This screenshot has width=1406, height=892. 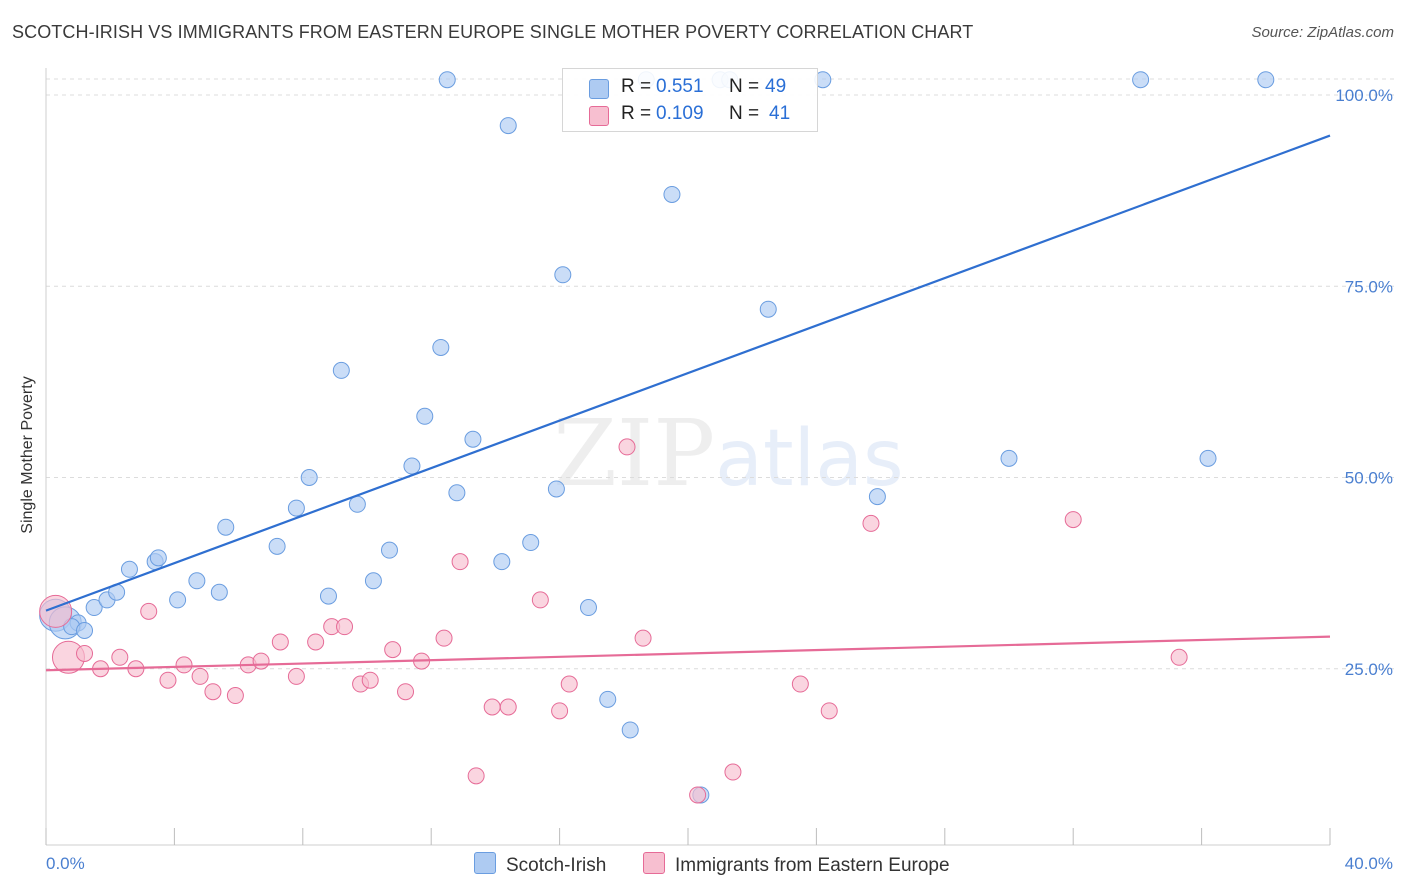 What do you see at coordinates (812, 865) in the screenshot?
I see `bottom-legend-label: Immigrants from Eastern Europe` at bounding box center [812, 865].